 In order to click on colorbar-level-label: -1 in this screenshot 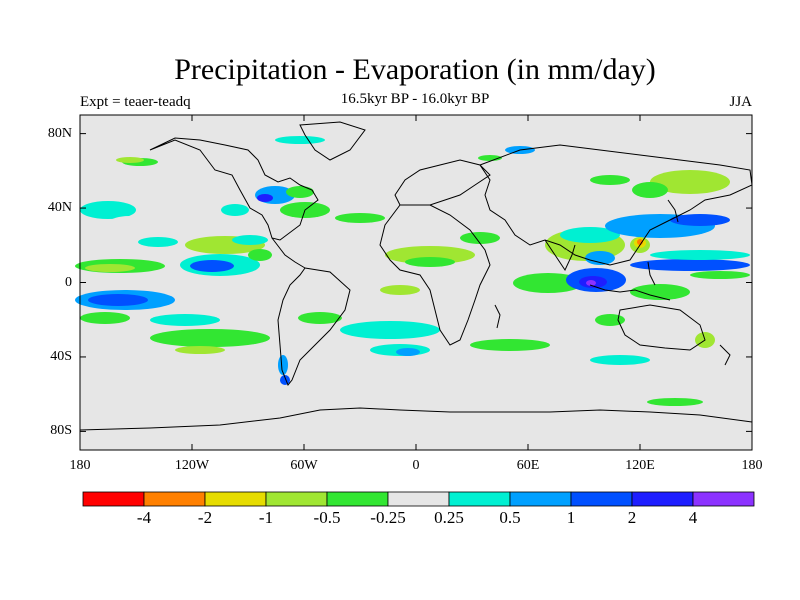, I will do `click(266, 517)`.